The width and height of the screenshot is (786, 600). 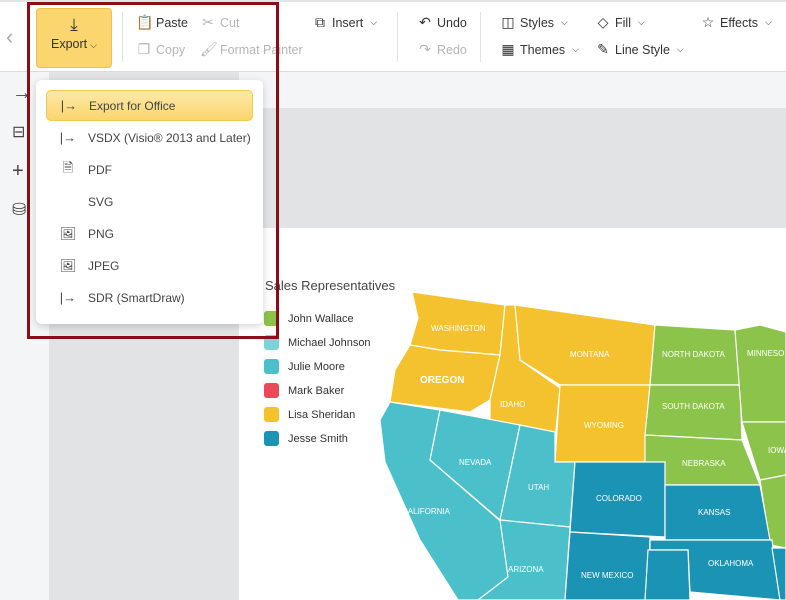 I want to click on legend-label: John Wallace, so click(x=321, y=319).